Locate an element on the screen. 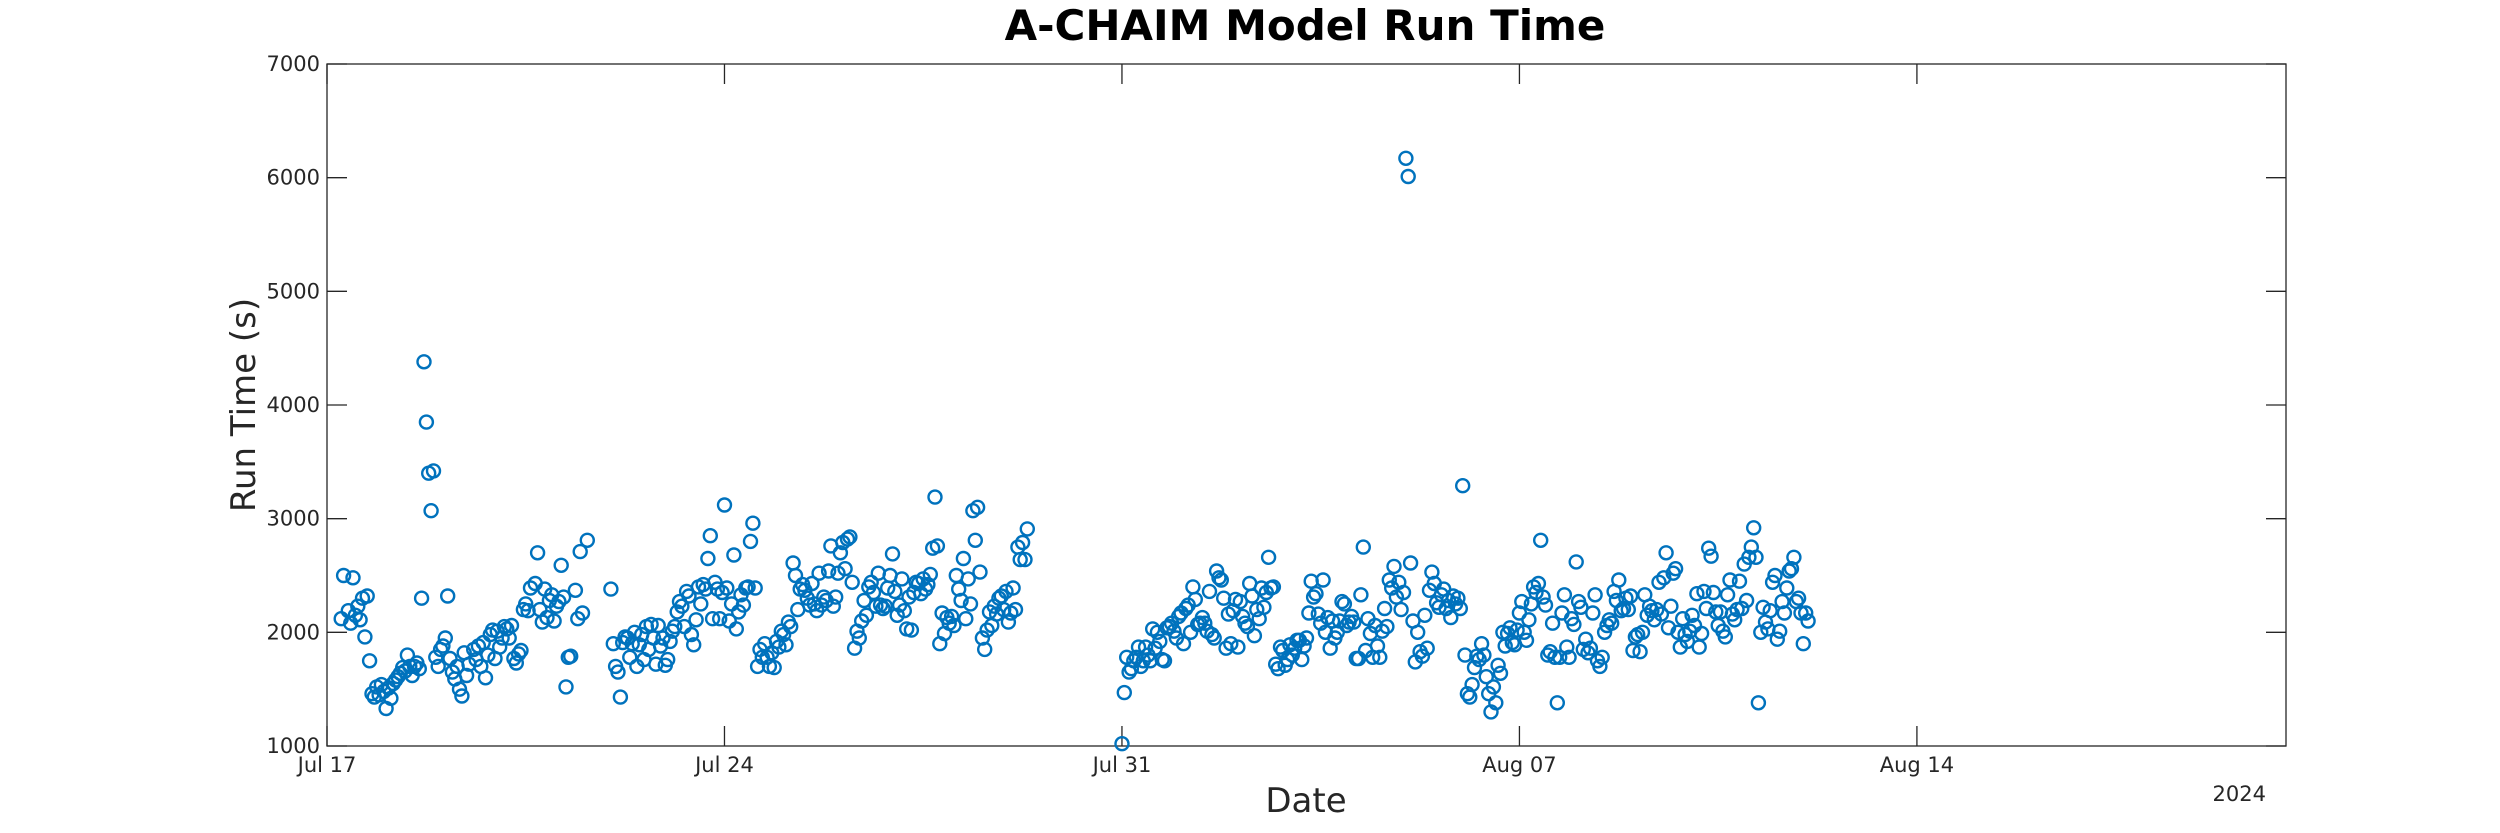 Image resolution: width=2500 pixels, height=833 pixels. y-tick-label: 3000 is located at coordinates (293, 519).